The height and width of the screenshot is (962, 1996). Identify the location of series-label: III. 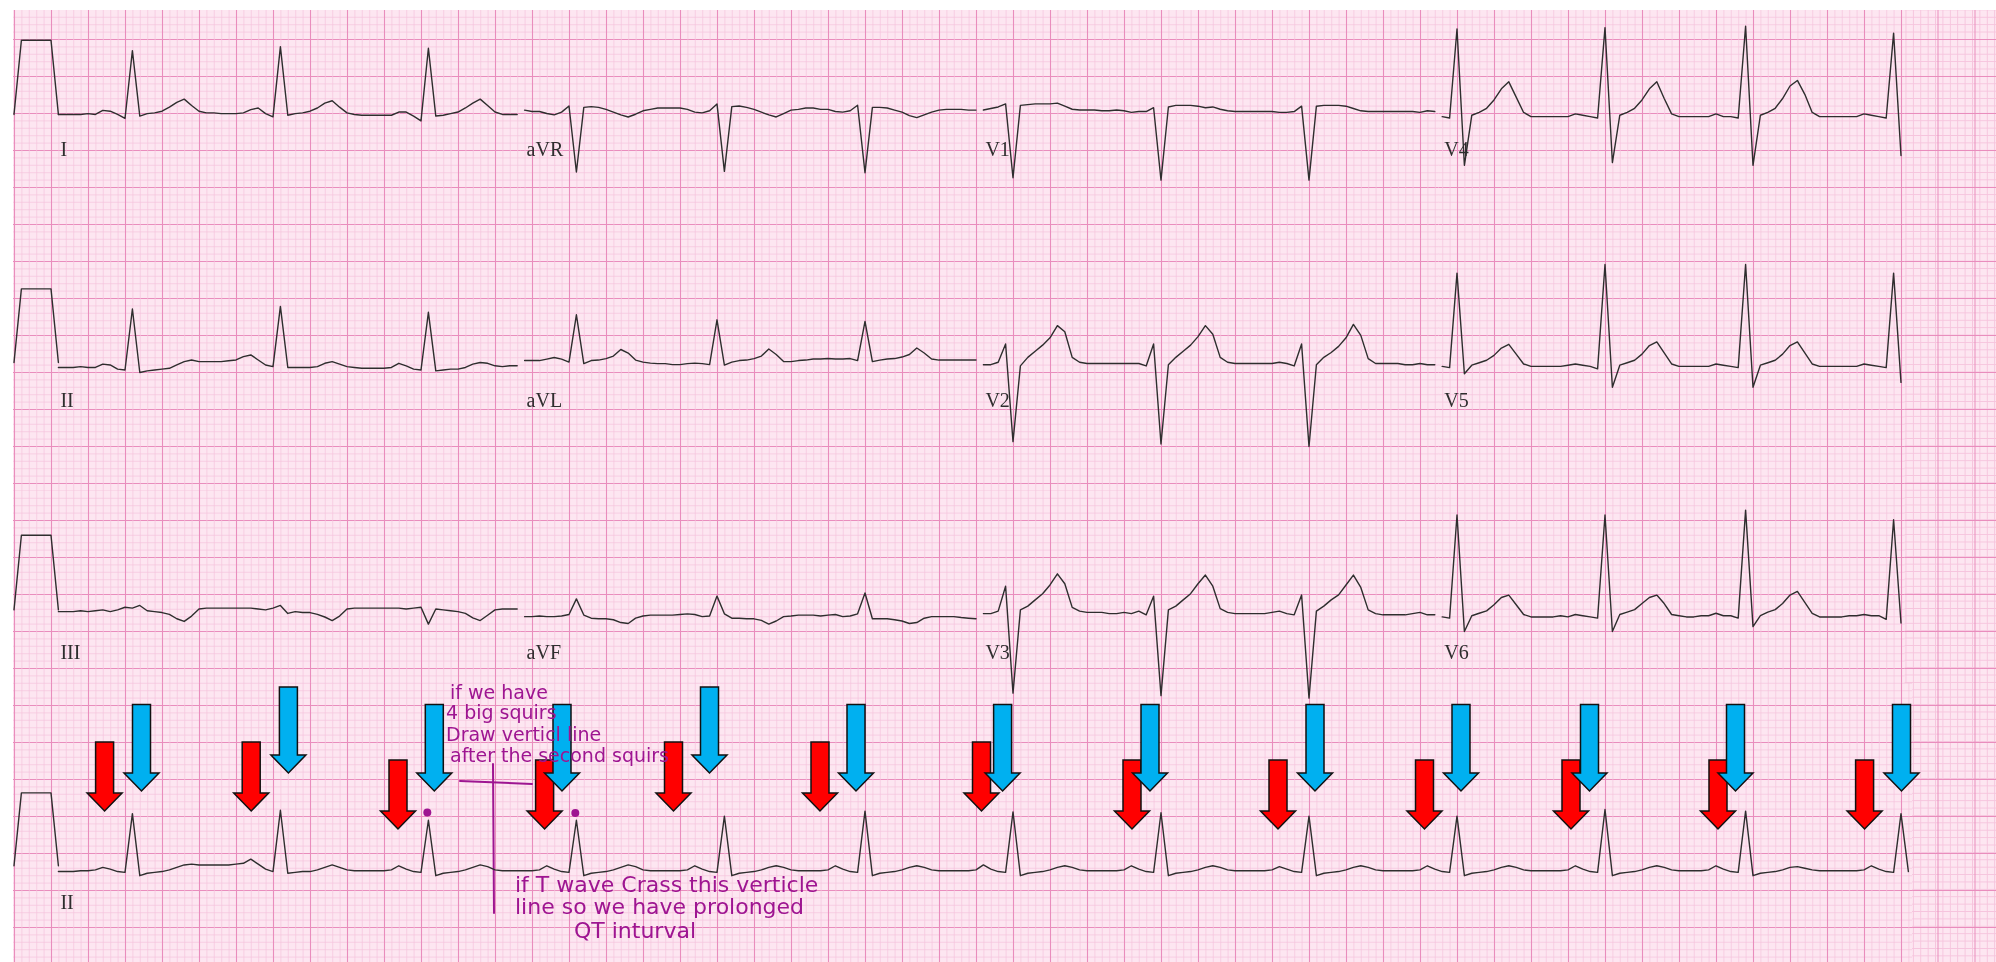
(70, 652).